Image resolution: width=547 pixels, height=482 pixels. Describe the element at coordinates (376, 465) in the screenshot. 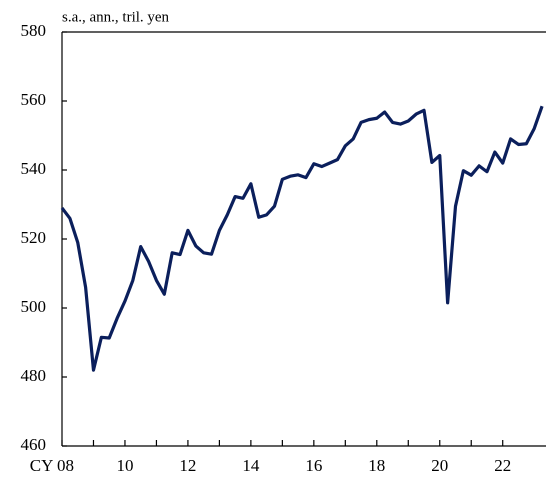

I see `x-tick-label: 18` at that location.